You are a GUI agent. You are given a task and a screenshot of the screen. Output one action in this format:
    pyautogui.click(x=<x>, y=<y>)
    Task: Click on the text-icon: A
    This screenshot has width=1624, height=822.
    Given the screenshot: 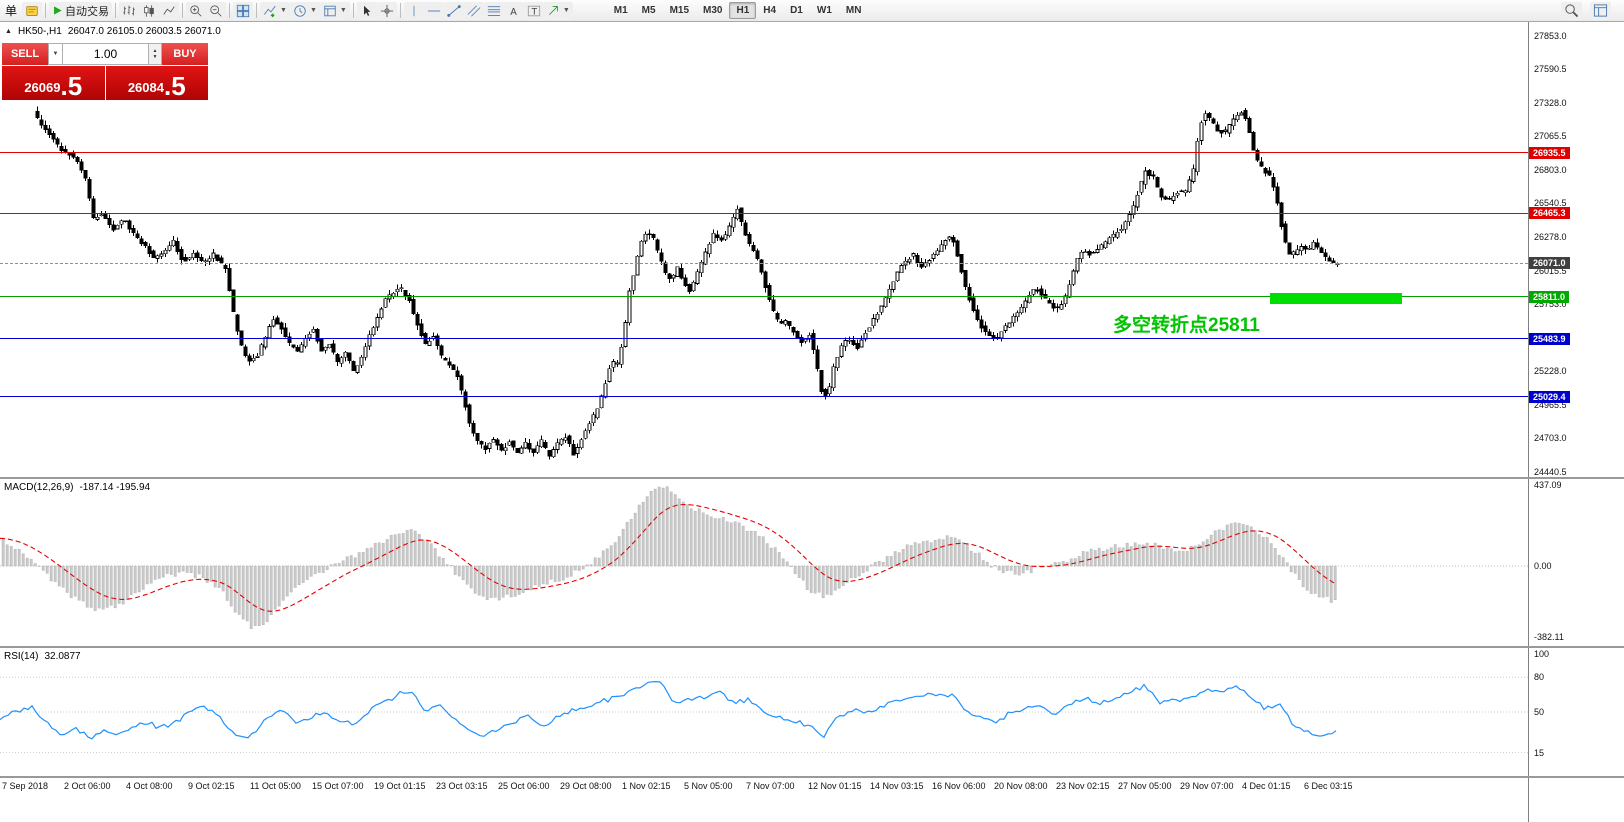 What is the action you would take?
    pyautogui.click(x=514, y=11)
    